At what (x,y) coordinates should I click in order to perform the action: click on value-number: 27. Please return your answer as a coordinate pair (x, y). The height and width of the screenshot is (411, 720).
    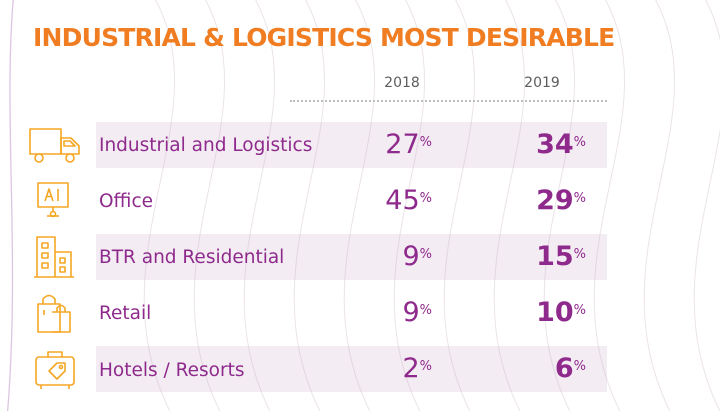
    Looking at the image, I should click on (402, 144).